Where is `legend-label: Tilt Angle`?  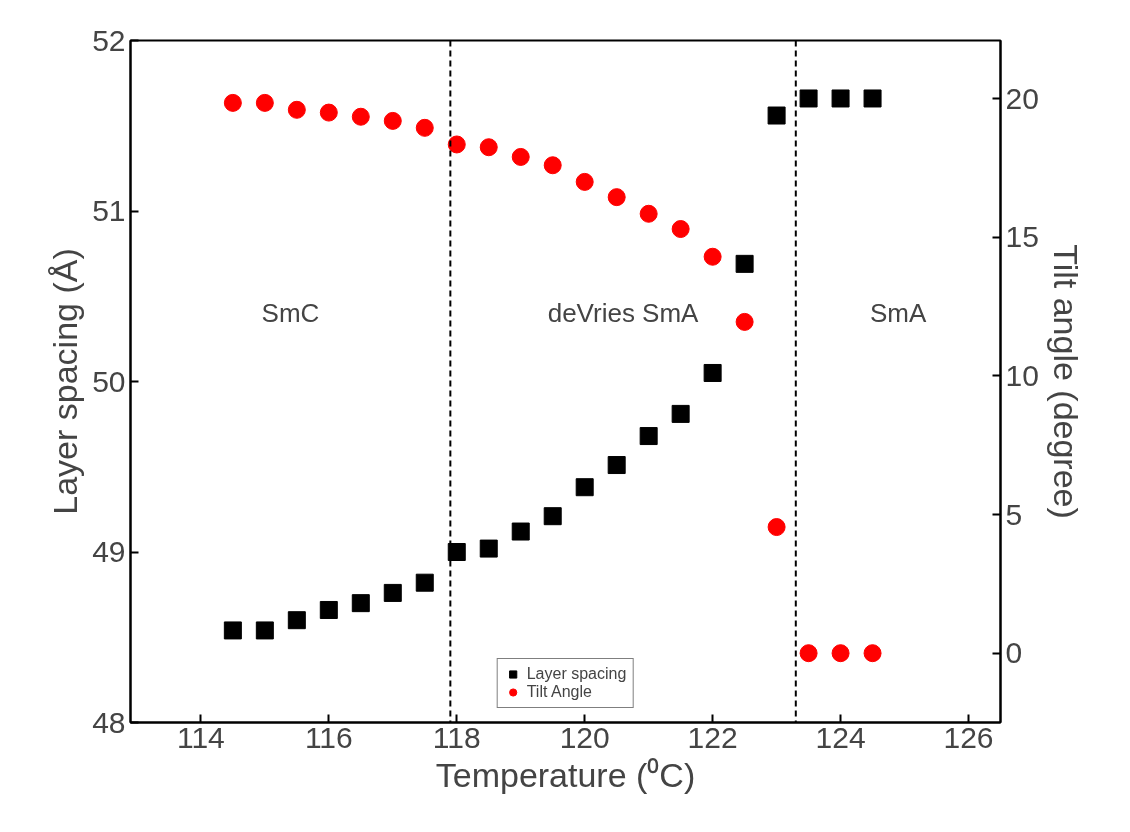
legend-label: Tilt Angle is located at coordinates (559, 692).